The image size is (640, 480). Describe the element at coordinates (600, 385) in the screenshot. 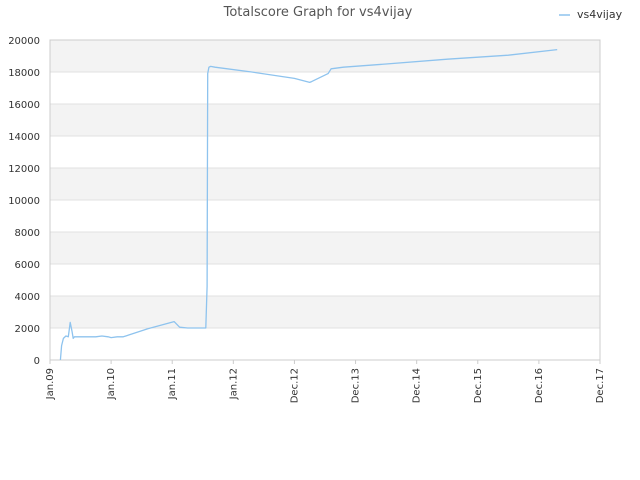

I see `x-tick-label: Dec.17` at that location.